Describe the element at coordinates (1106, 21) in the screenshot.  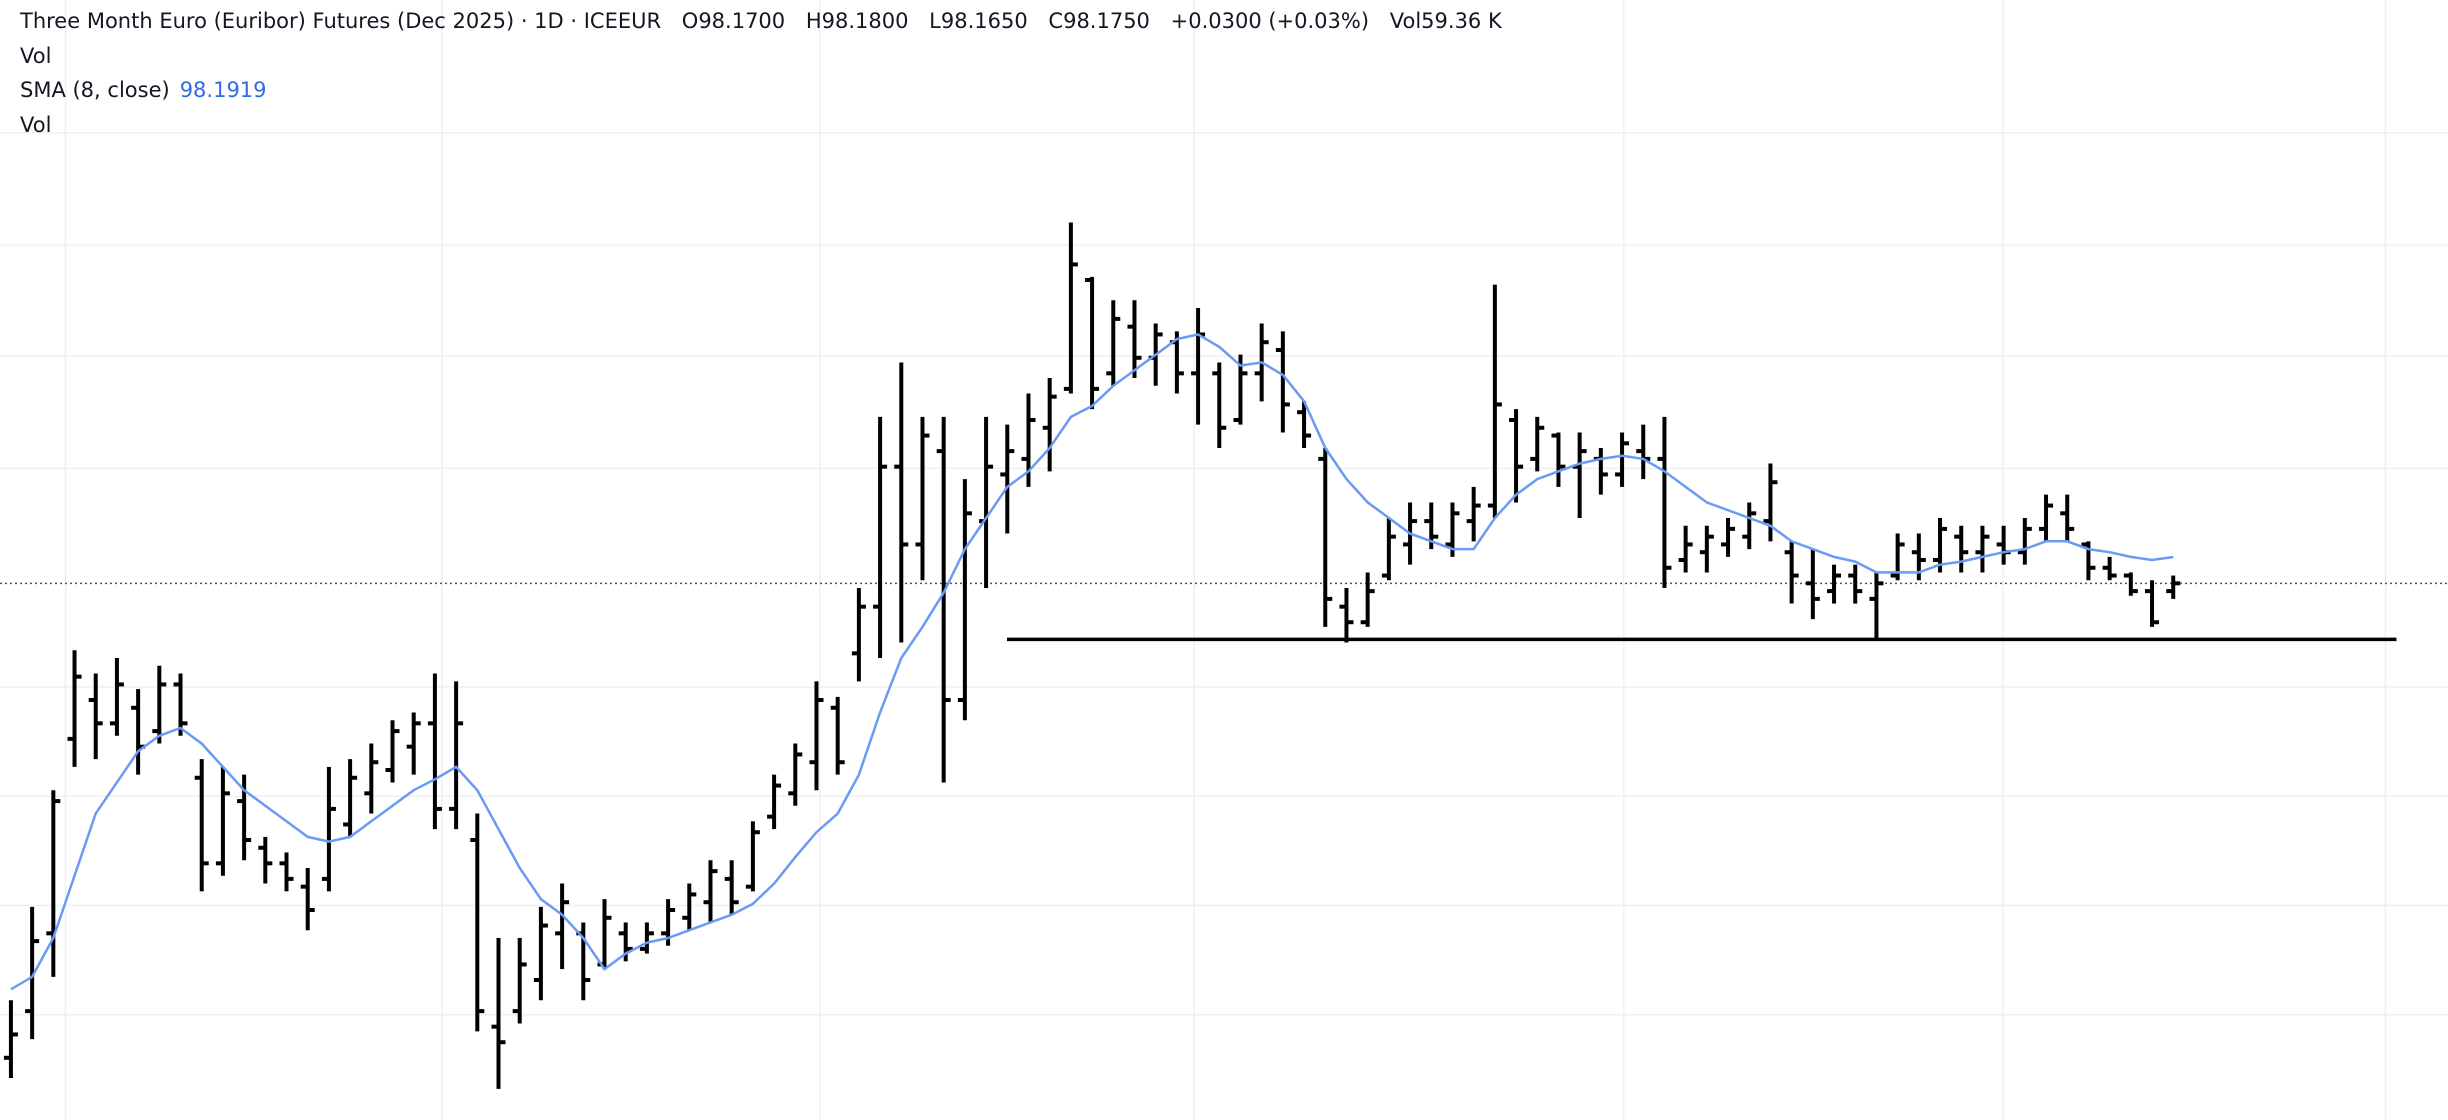
I see `close-value: 98.1750` at that location.